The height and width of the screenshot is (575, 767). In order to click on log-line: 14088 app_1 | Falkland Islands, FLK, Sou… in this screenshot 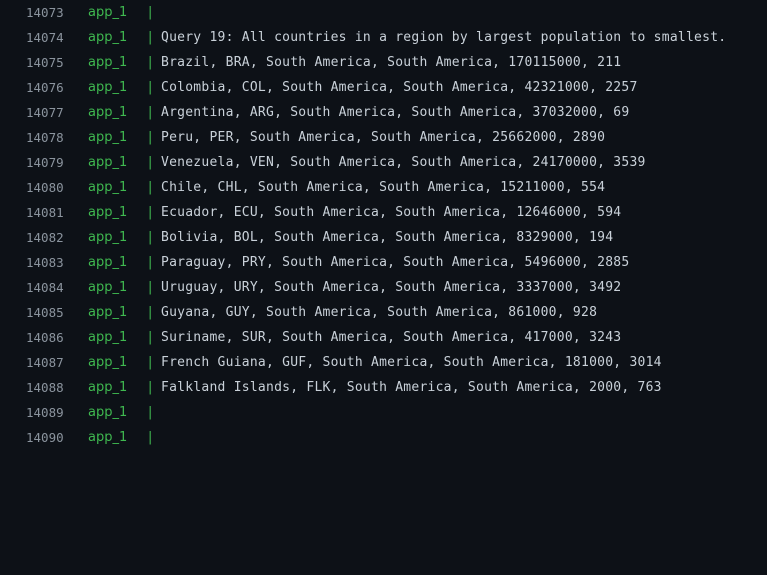, I will do `click(383, 387)`.